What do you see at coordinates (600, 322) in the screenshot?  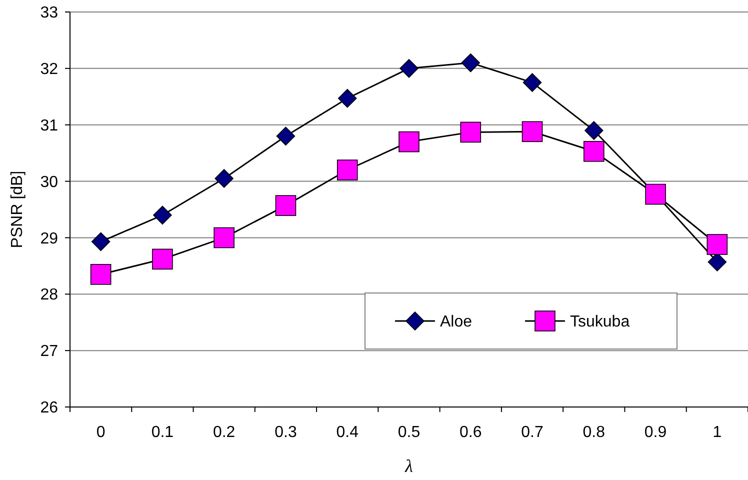 I see `legend-label: Tsukuba` at bounding box center [600, 322].